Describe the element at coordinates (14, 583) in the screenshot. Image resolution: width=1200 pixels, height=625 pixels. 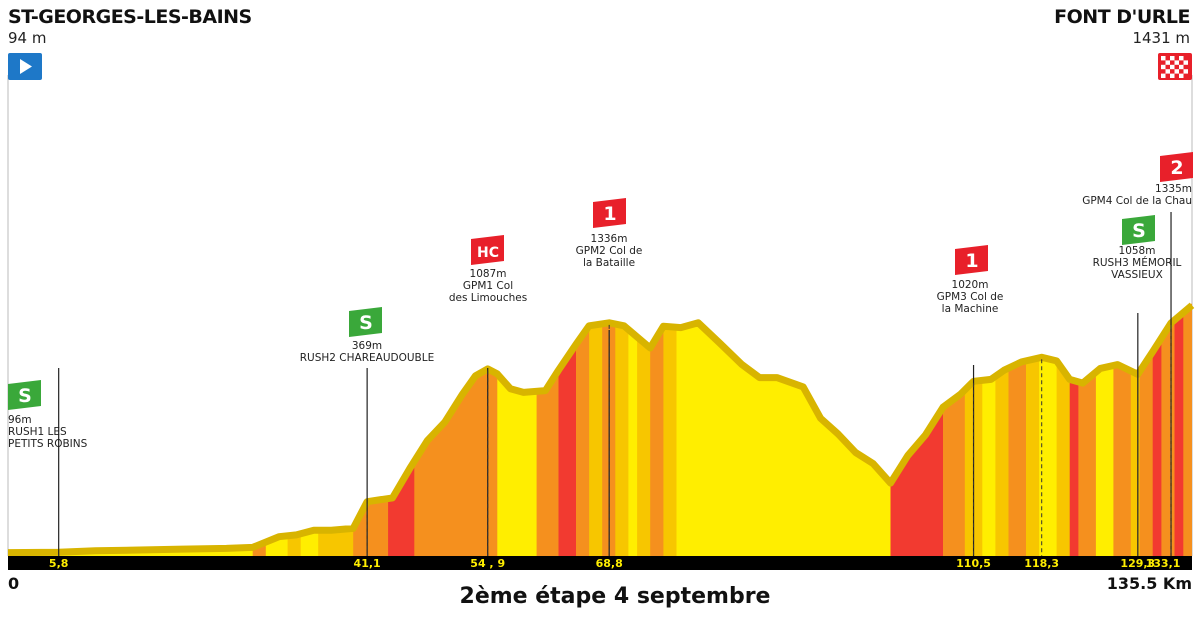
I see `distance-start-label: 0` at that location.